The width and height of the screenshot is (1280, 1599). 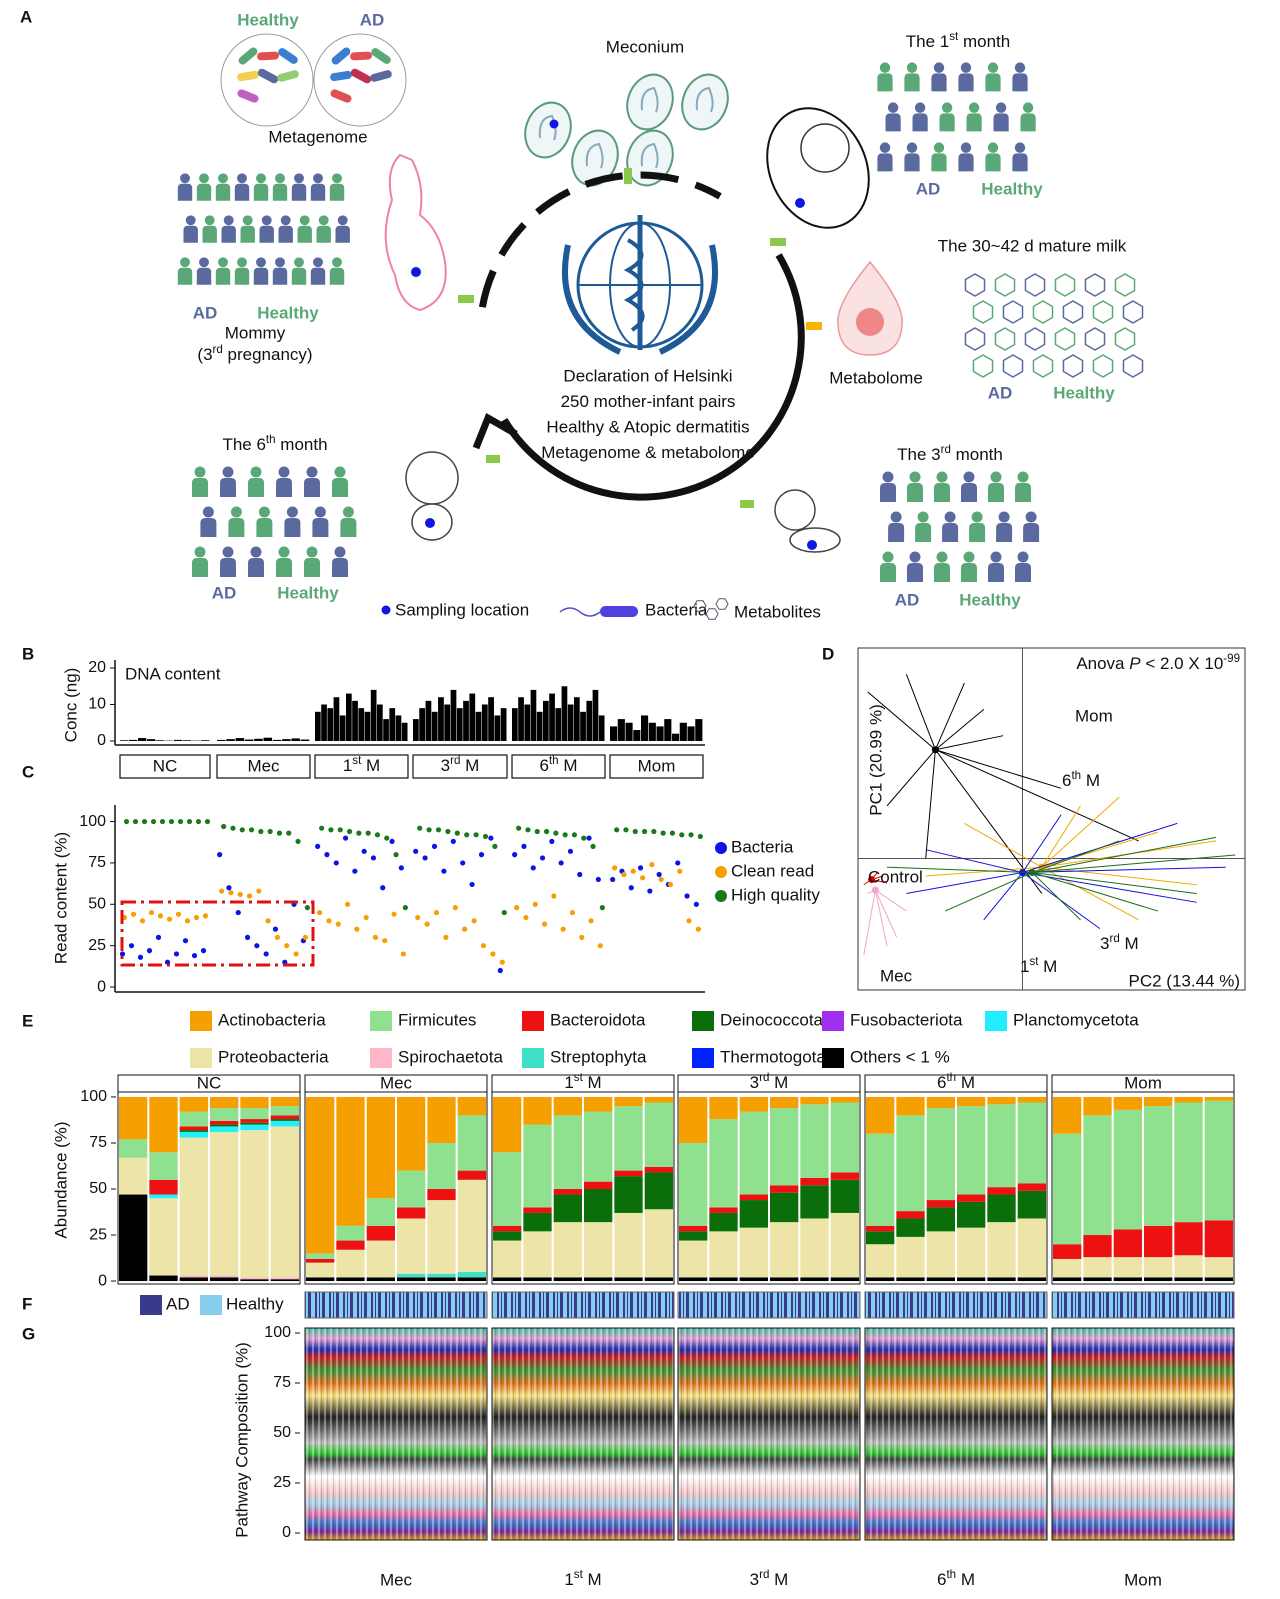 What do you see at coordinates (263, 765) in the screenshot?
I see `group-label: Mec` at bounding box center [263, 765].